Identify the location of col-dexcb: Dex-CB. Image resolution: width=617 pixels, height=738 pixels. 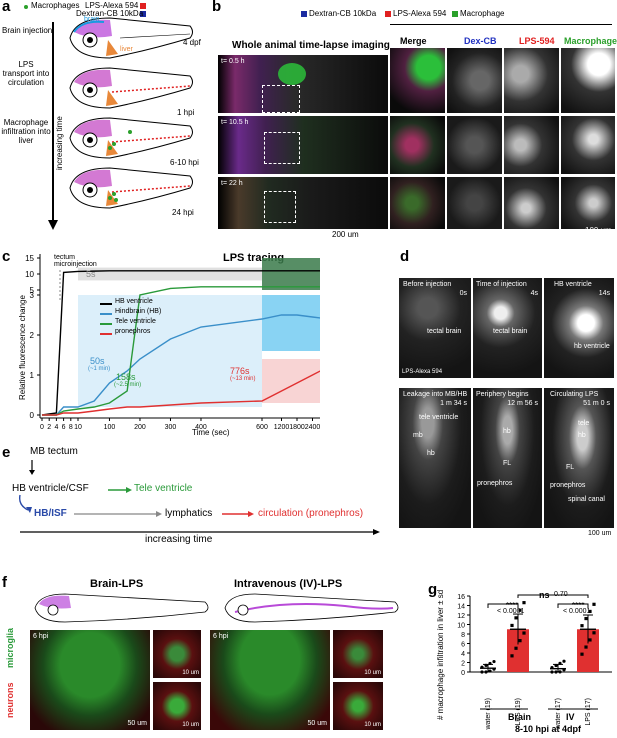
(480, 41).